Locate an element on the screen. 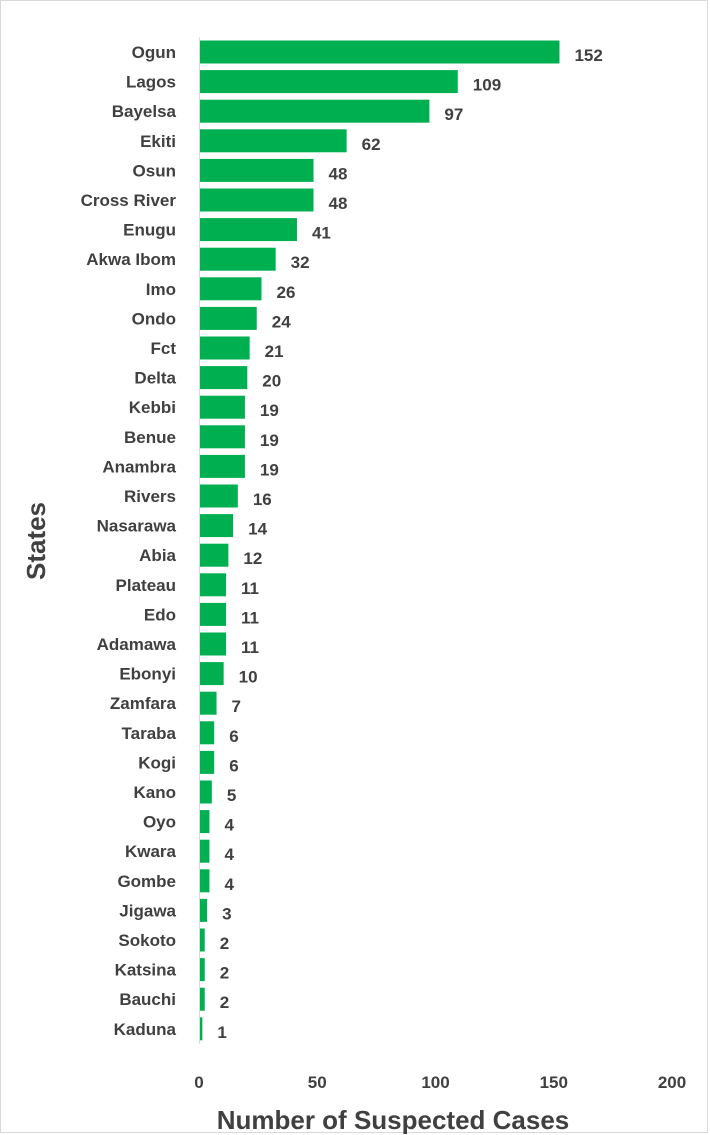 This screenshot has width=710, height=1135. category-label: Kogi is located at coordinates (157, 762).